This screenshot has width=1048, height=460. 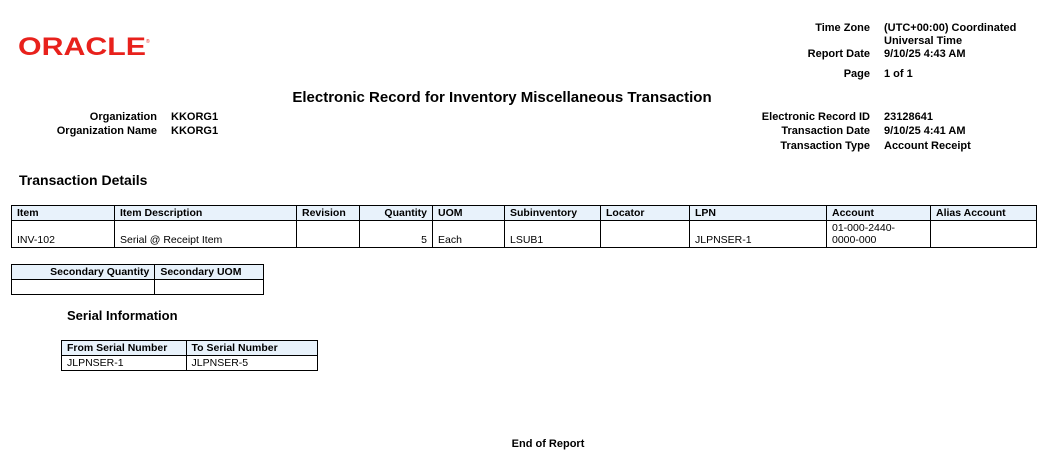 I want to click on oracle-logo: ORACLE ®, so click(x=84, y=46).